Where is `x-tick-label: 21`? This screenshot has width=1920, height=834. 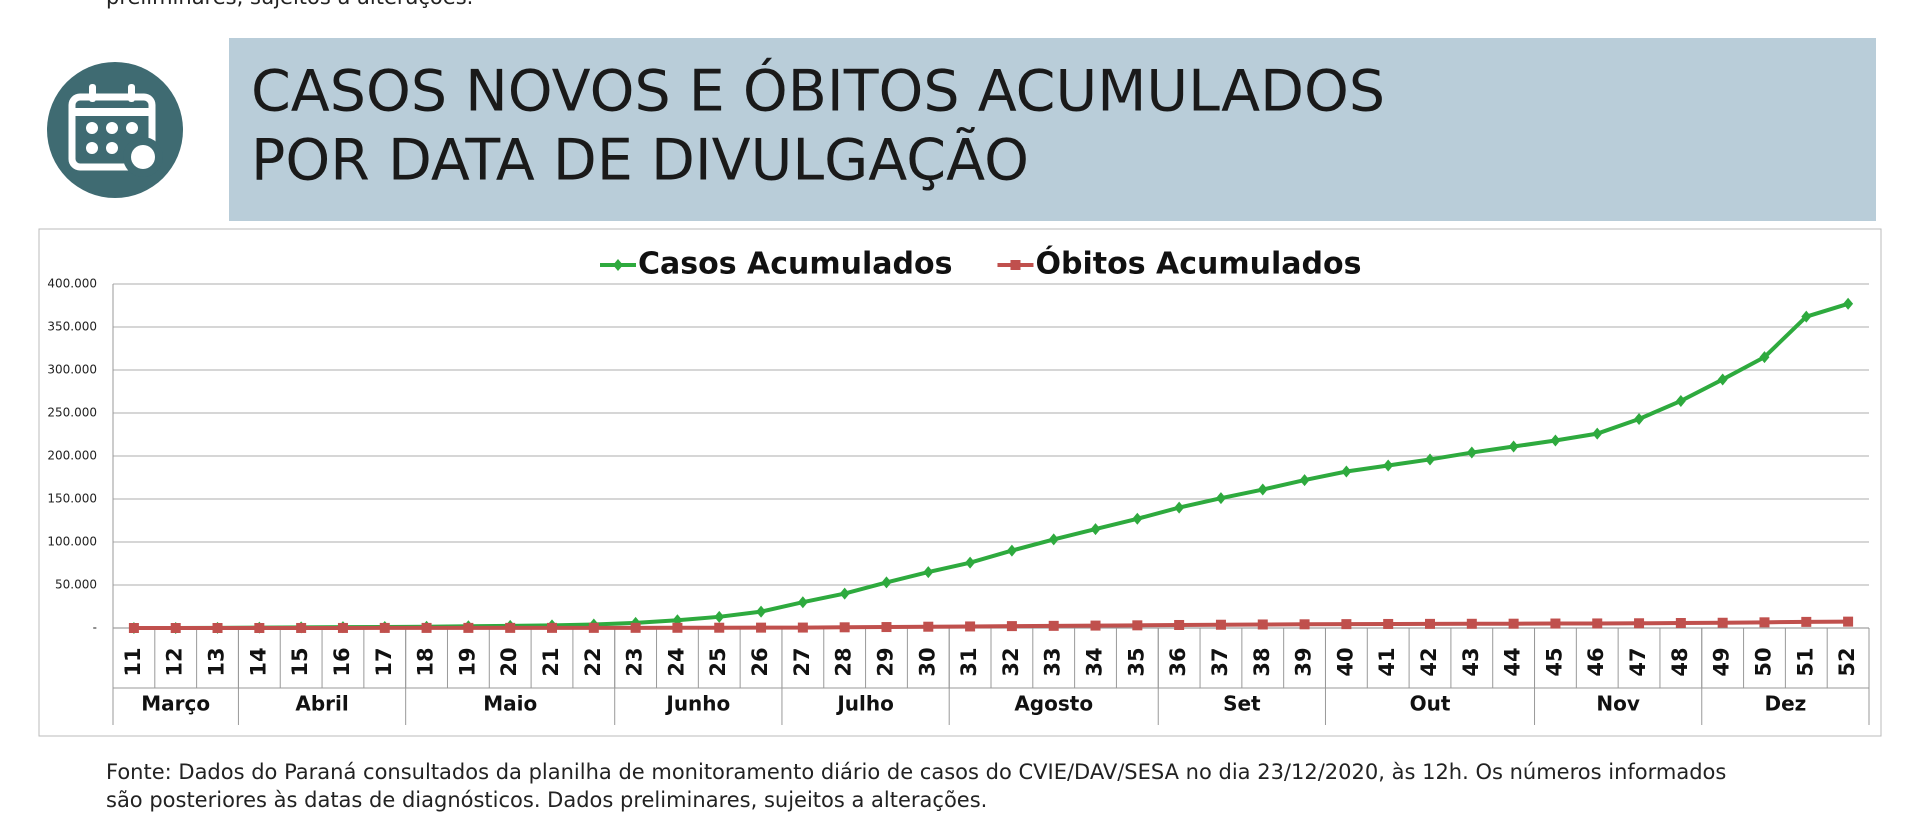 x-tick-label: 21 is located at coordinates (551, 661).